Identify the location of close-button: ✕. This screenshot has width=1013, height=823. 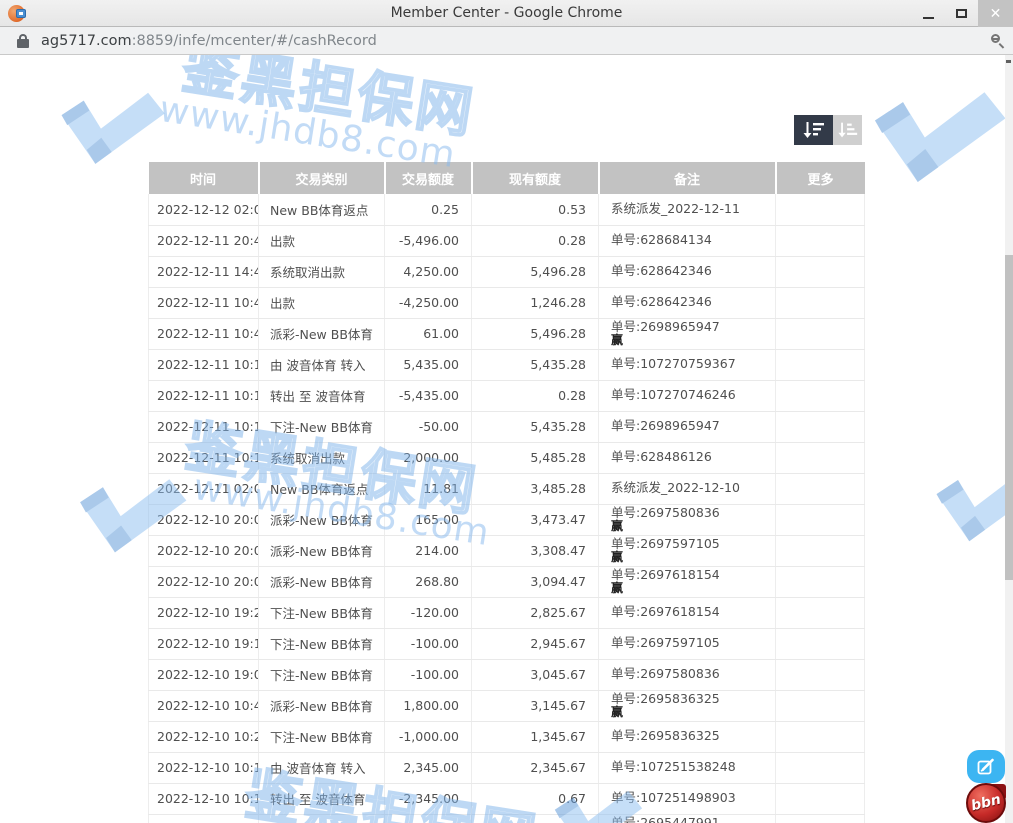
(995, 13).